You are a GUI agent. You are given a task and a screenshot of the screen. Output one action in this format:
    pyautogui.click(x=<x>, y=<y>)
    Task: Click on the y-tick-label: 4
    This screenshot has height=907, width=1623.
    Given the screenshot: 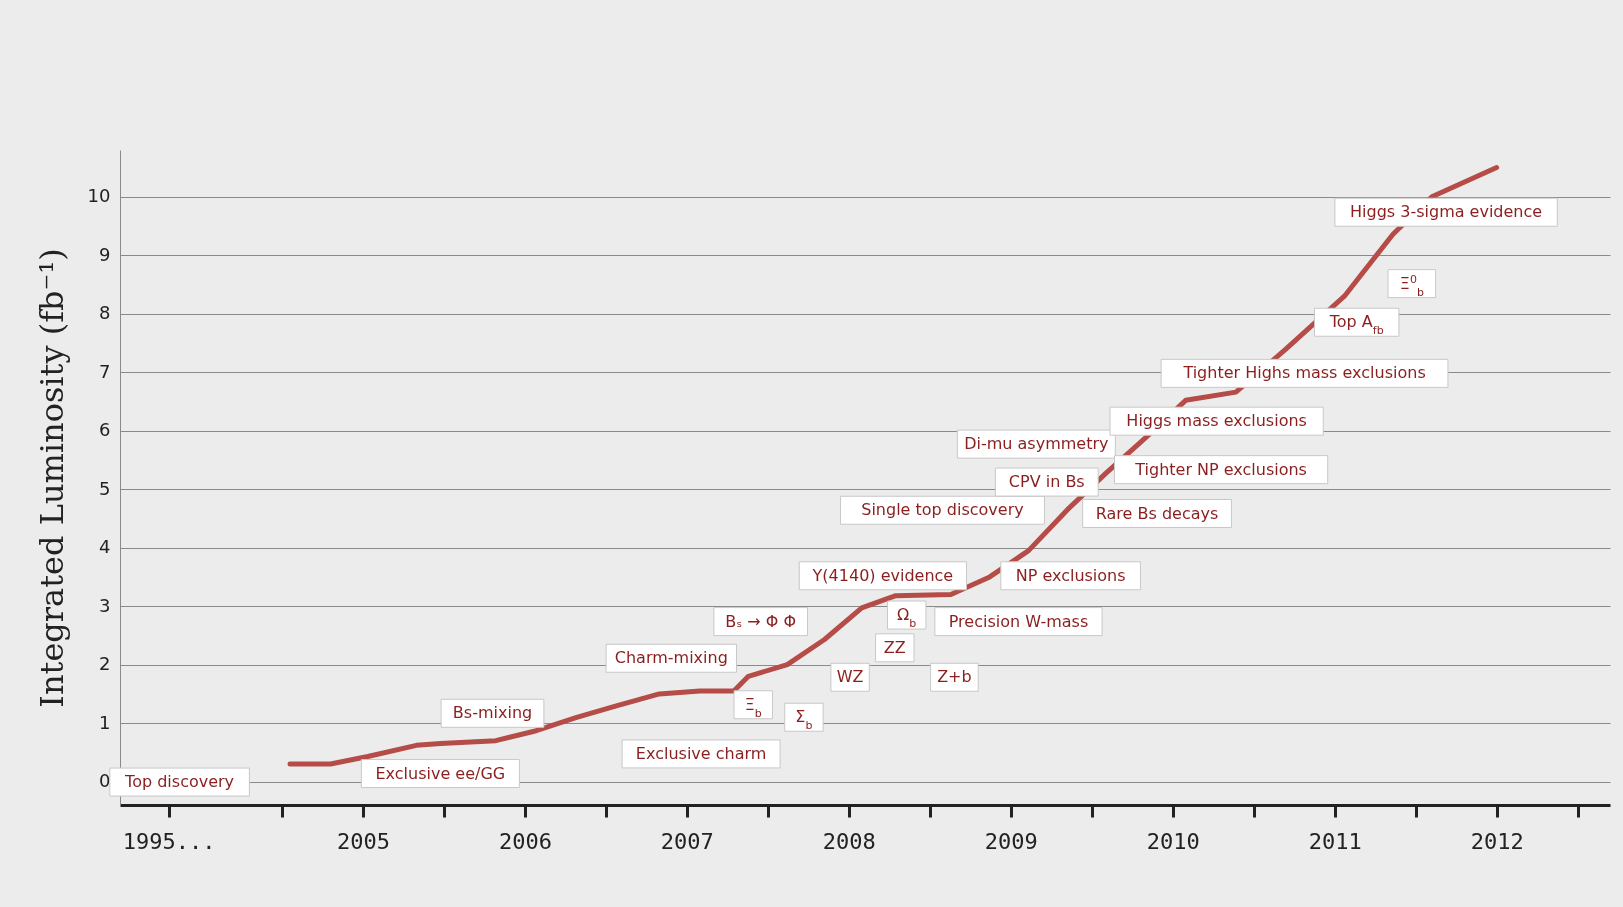 What is the action you would take?
    pyautogui.click(x=105, y=547)
    